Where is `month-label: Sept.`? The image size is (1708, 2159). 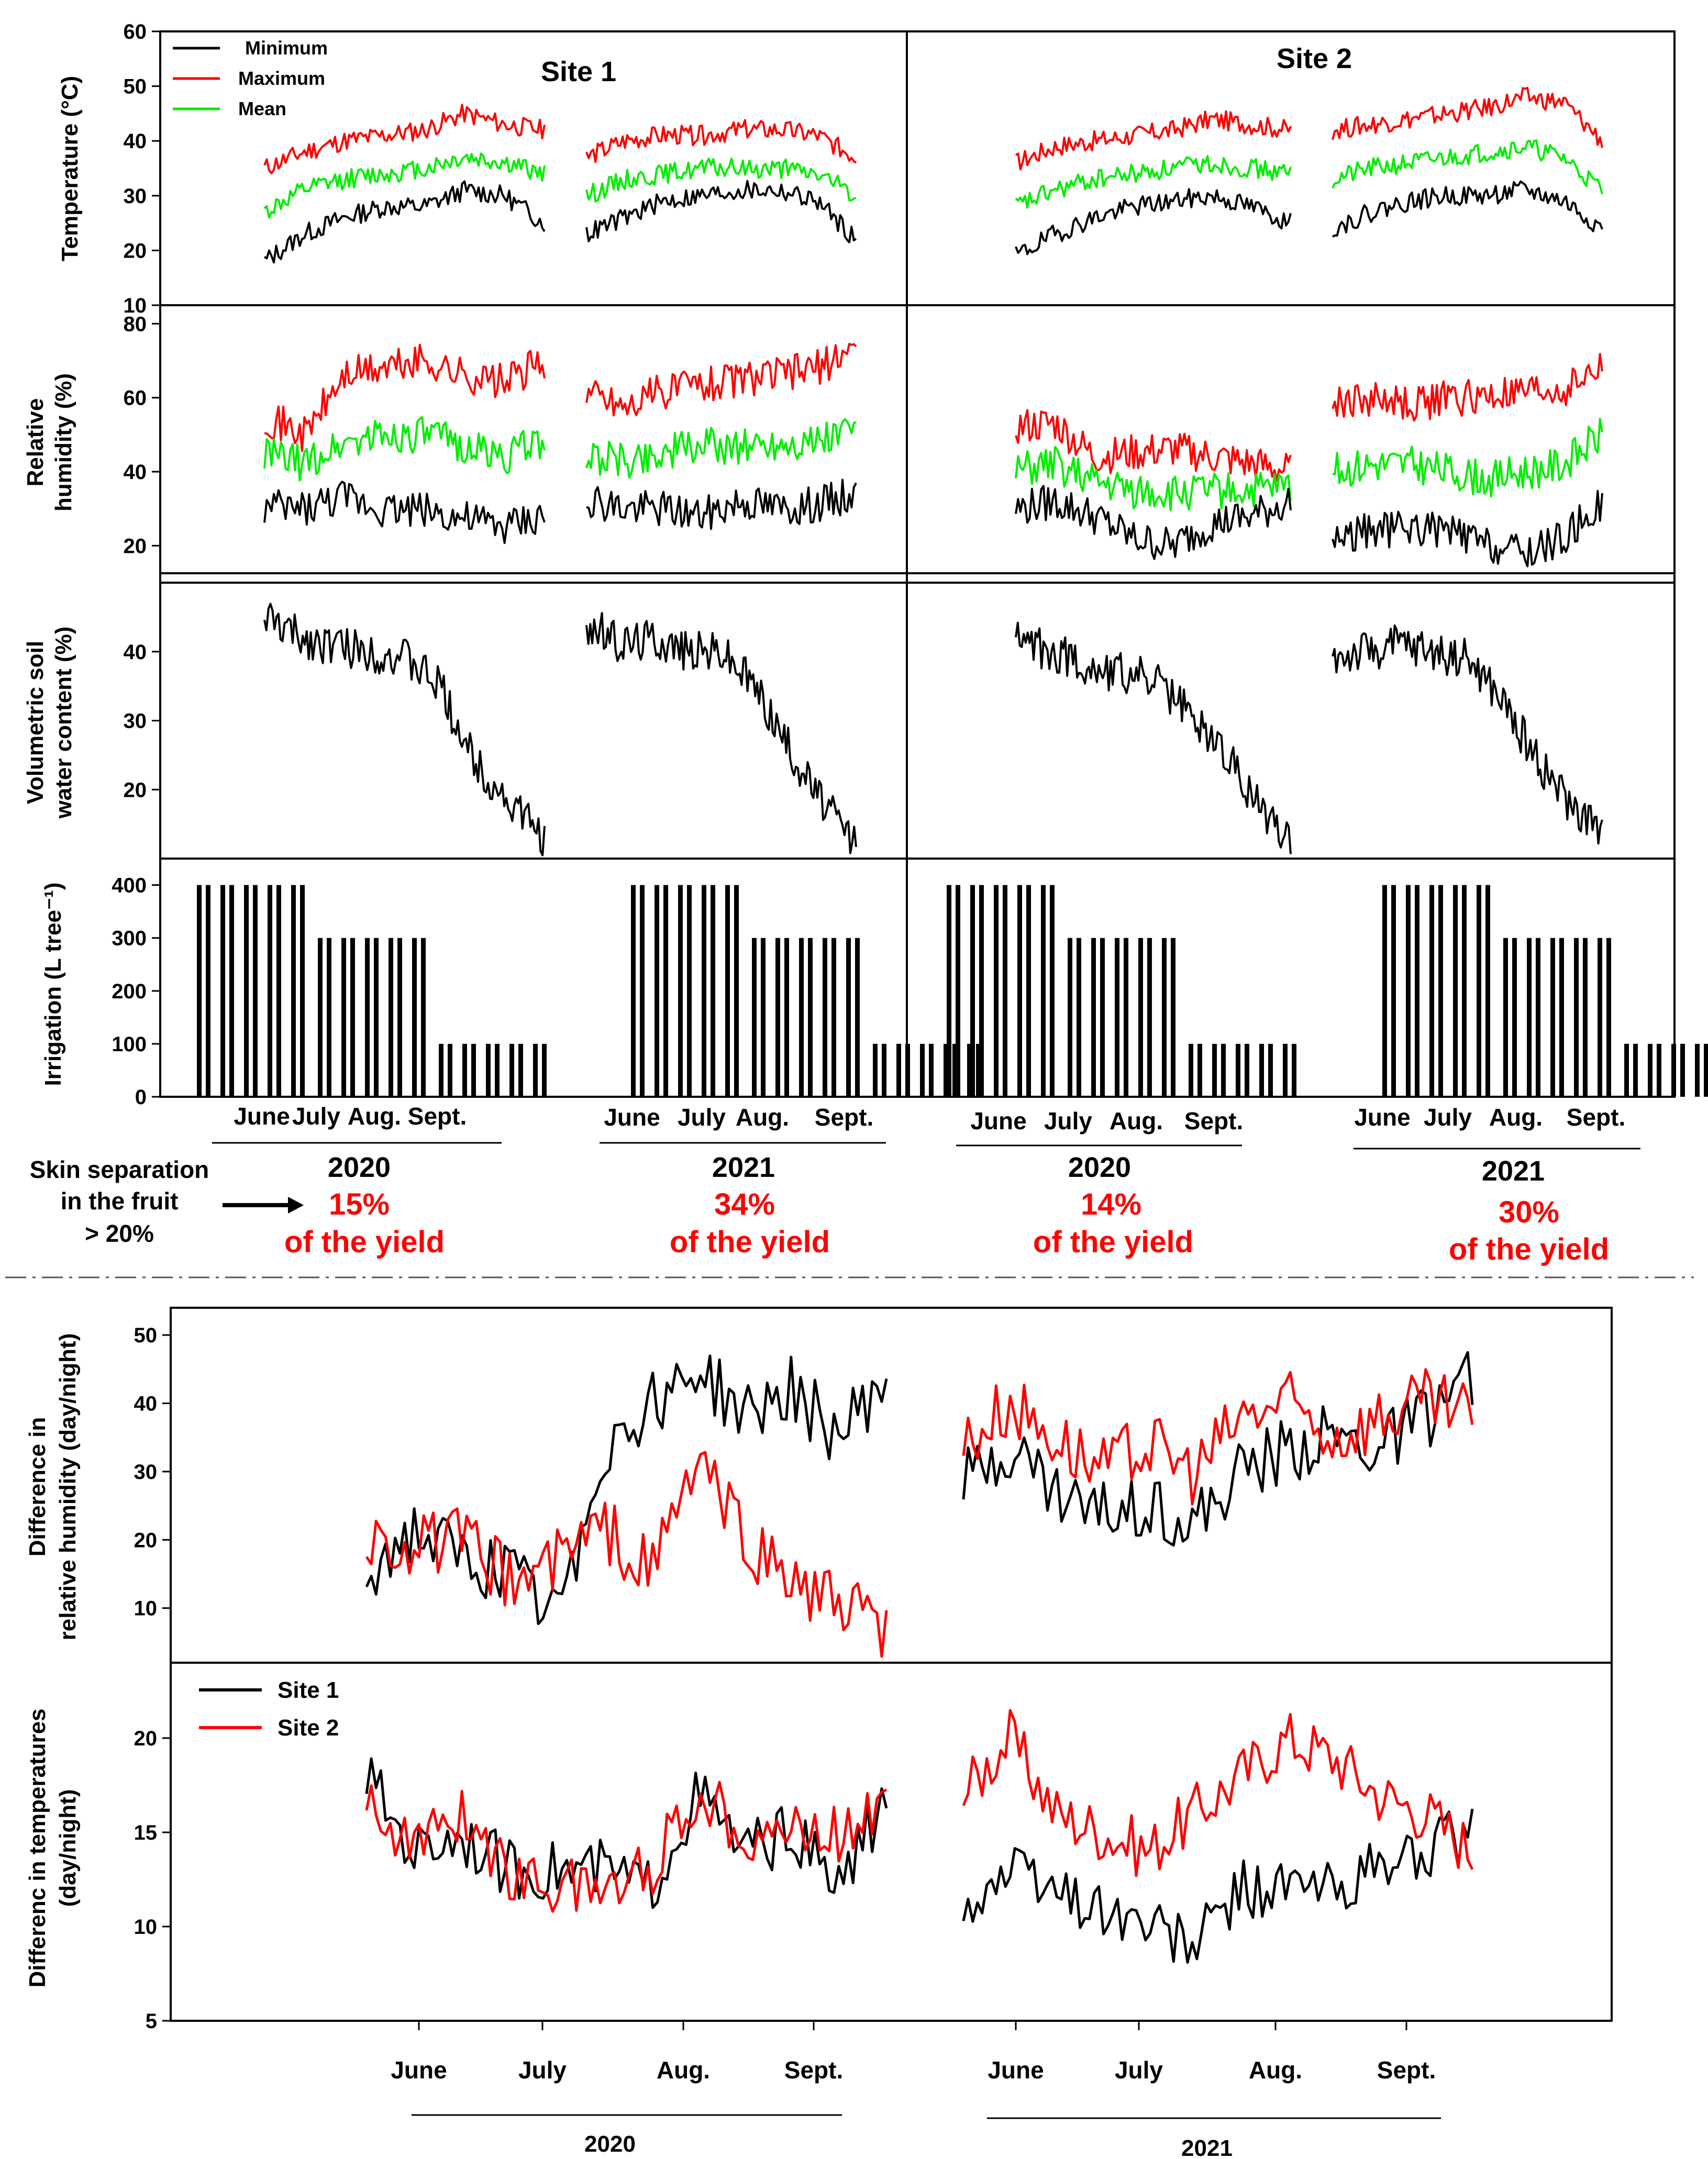
month-label: Sept. is located at coordinates (814, 2070).